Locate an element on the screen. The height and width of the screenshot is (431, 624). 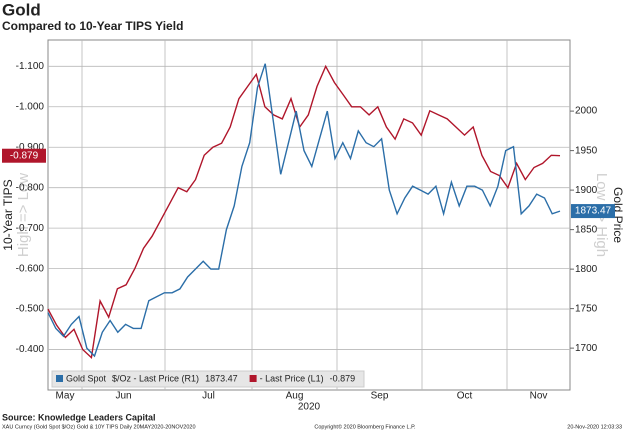
chart-title: Gold is located at coordinates (21, 9).